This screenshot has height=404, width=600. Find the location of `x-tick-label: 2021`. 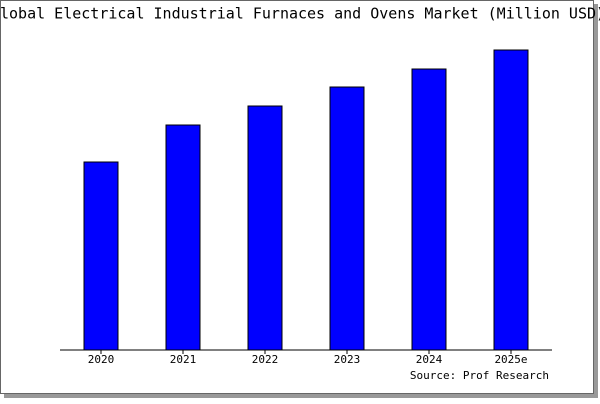

x-tick-label: 2021 is located at coordinates (183, 359).